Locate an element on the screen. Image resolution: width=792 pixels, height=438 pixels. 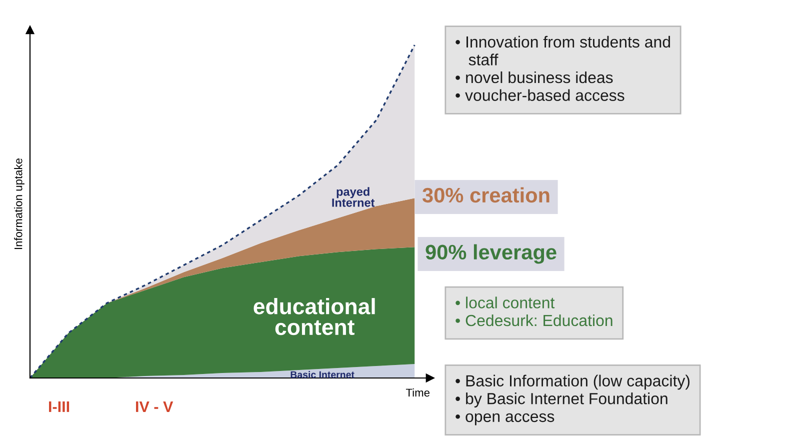
text: I-III is located at coordinates (59, 406).